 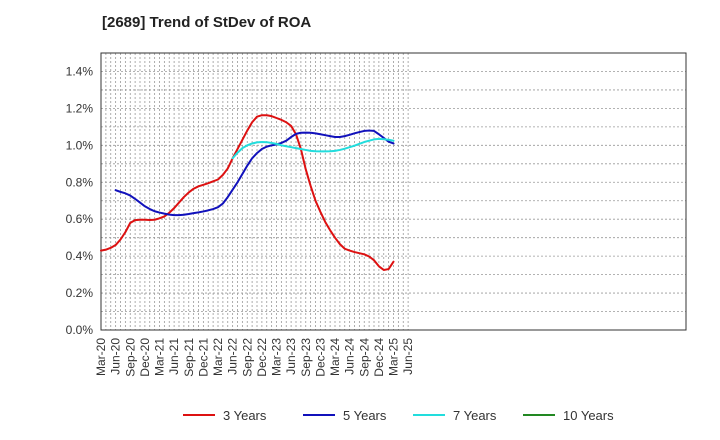 I want to click on x-tick-label: Dec-21, so click(x=203, y=357).